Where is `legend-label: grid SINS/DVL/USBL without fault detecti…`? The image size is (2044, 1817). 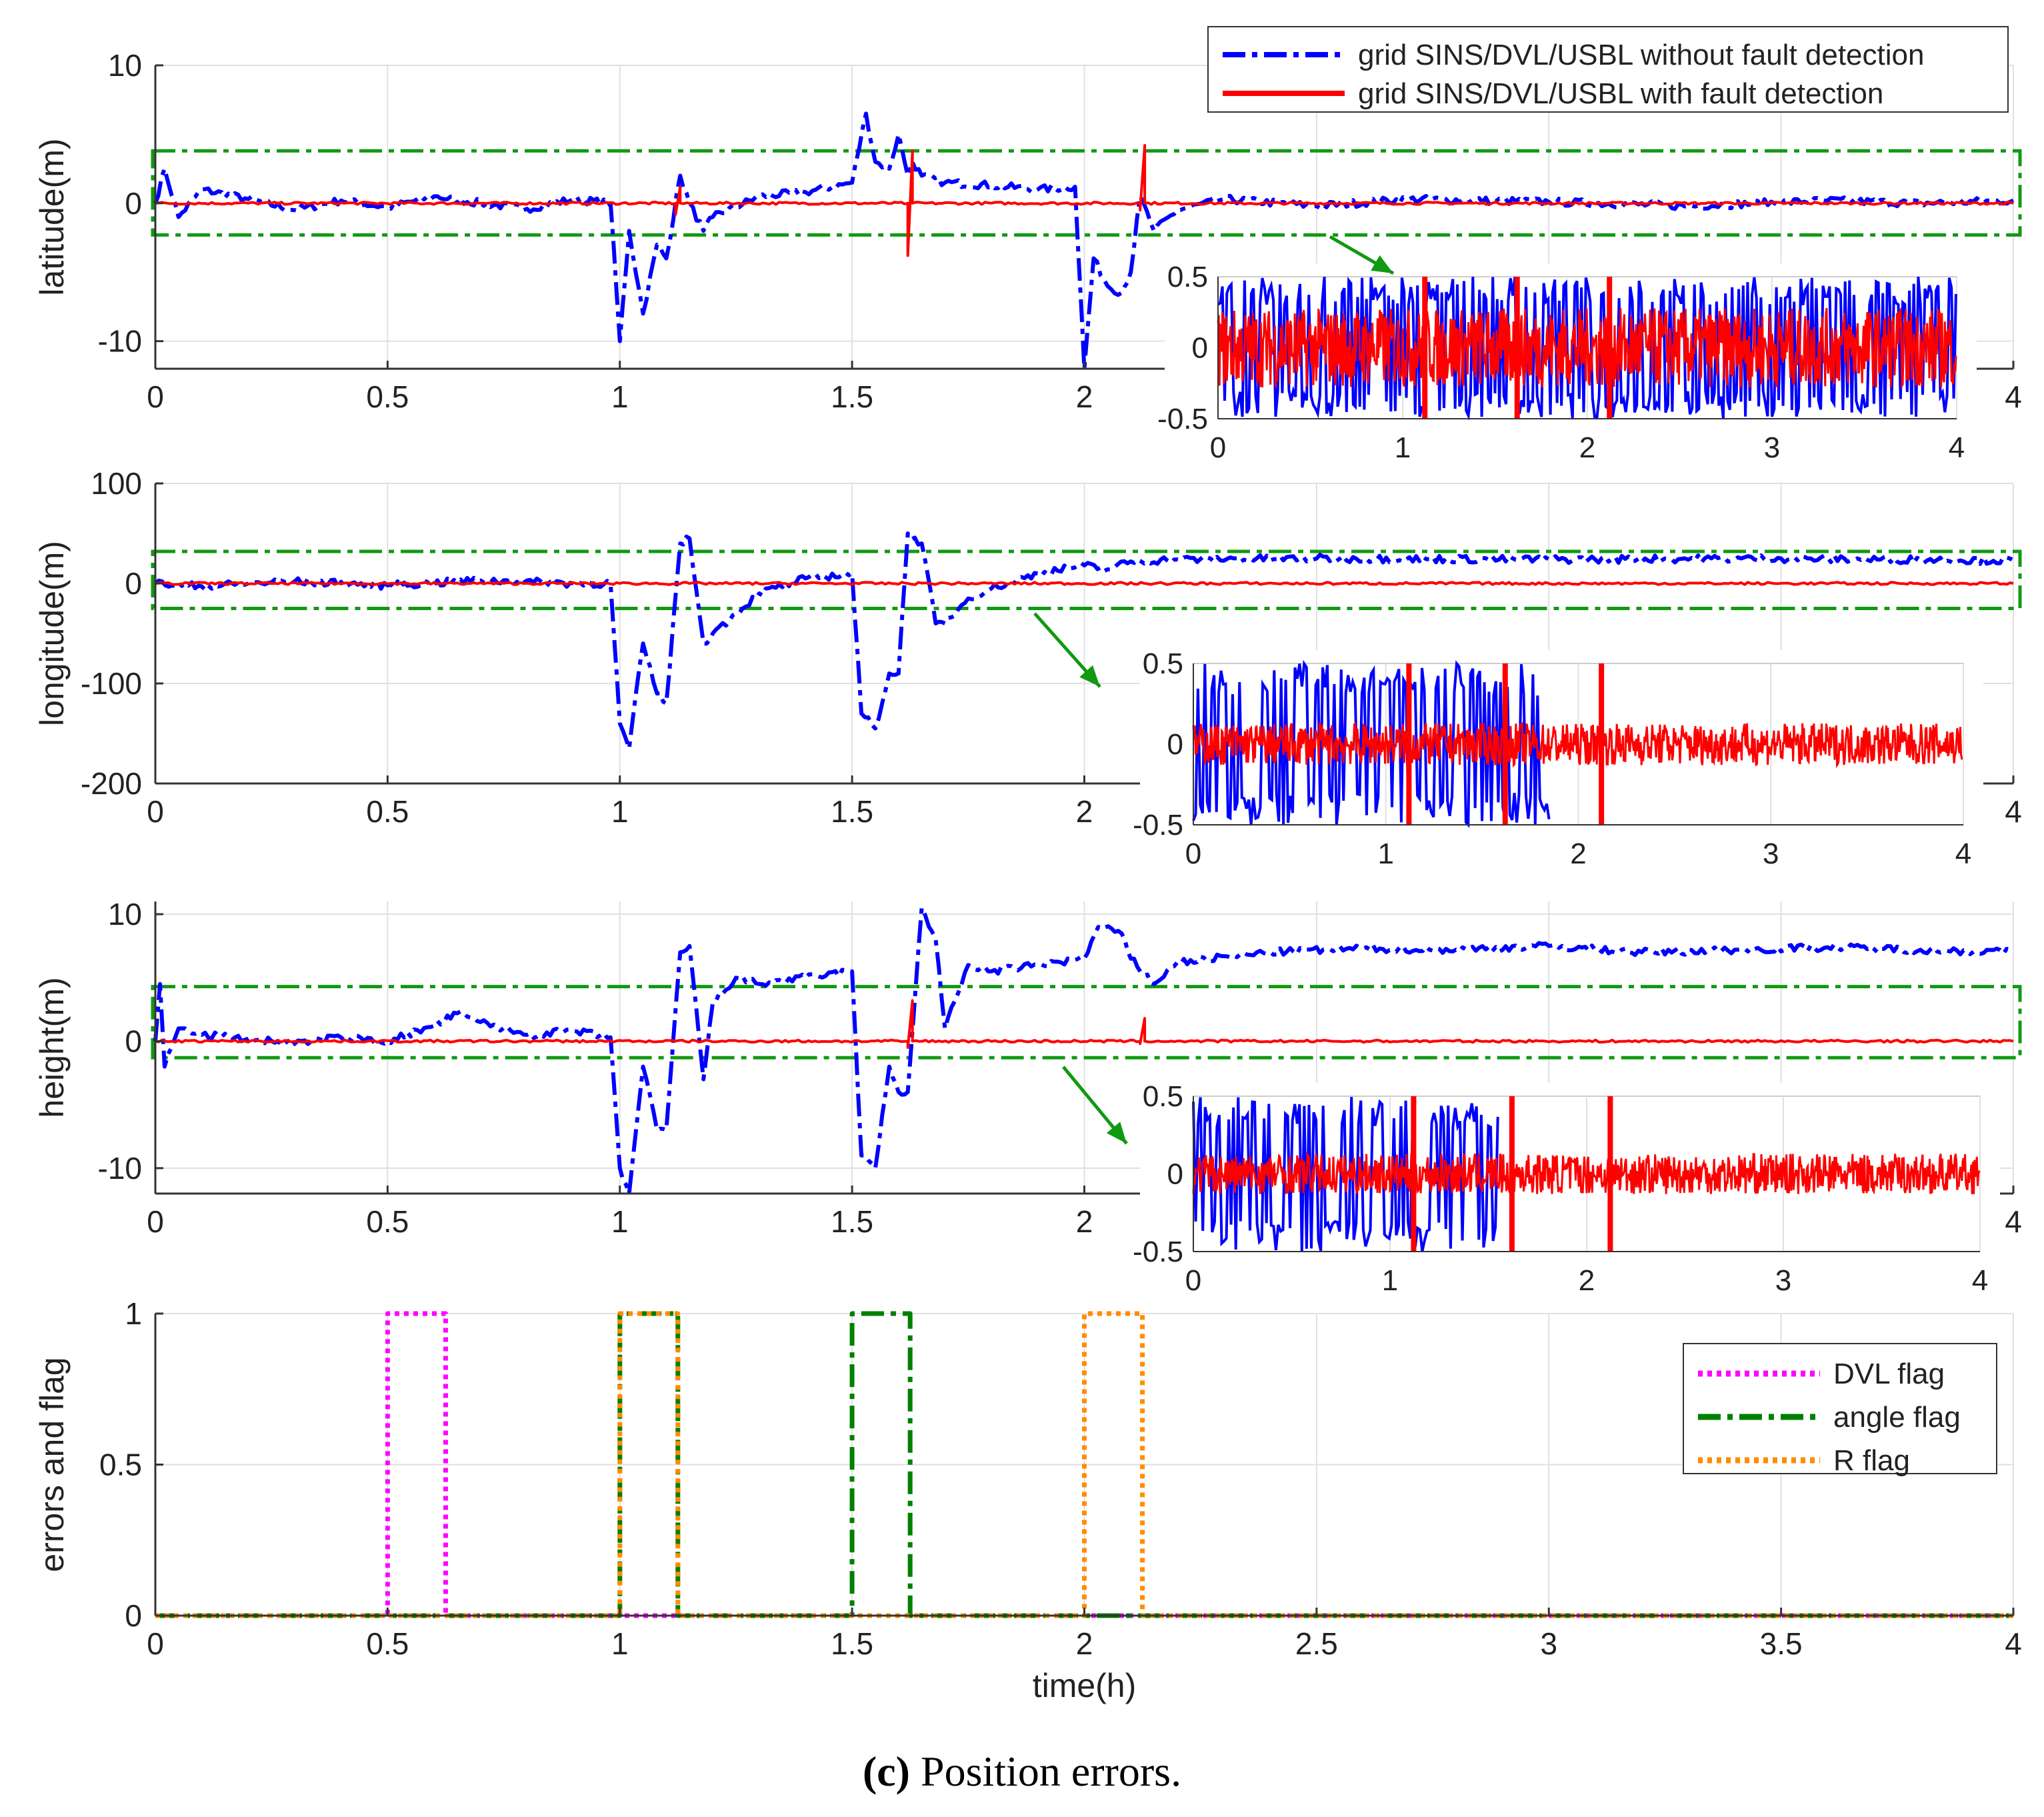 legend-label: grid SINS/DVL/USBL without fault detecti… is located at coordinates (1641, 55).